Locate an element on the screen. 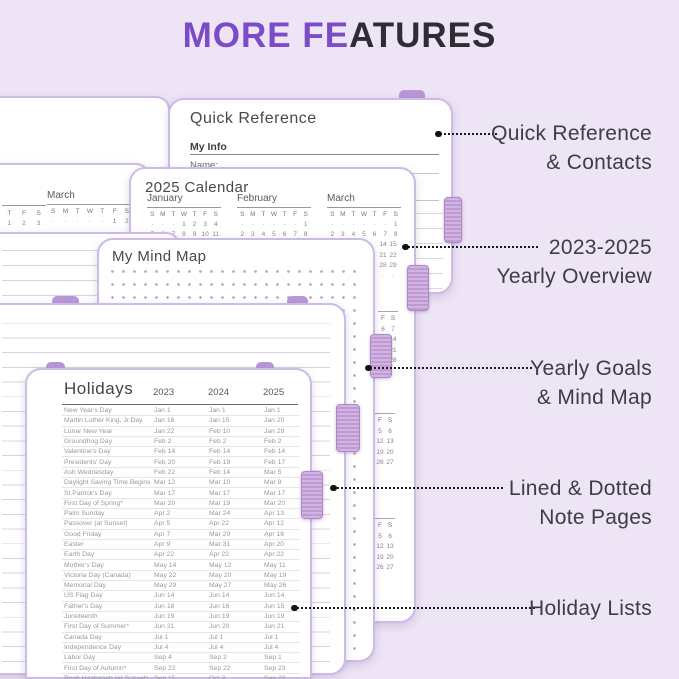 This screenshot has height=679, width=679. holiday-row: Lunar New Year Jan 22 Feb 10 Jan 29 is located at coordinates (181, 432).